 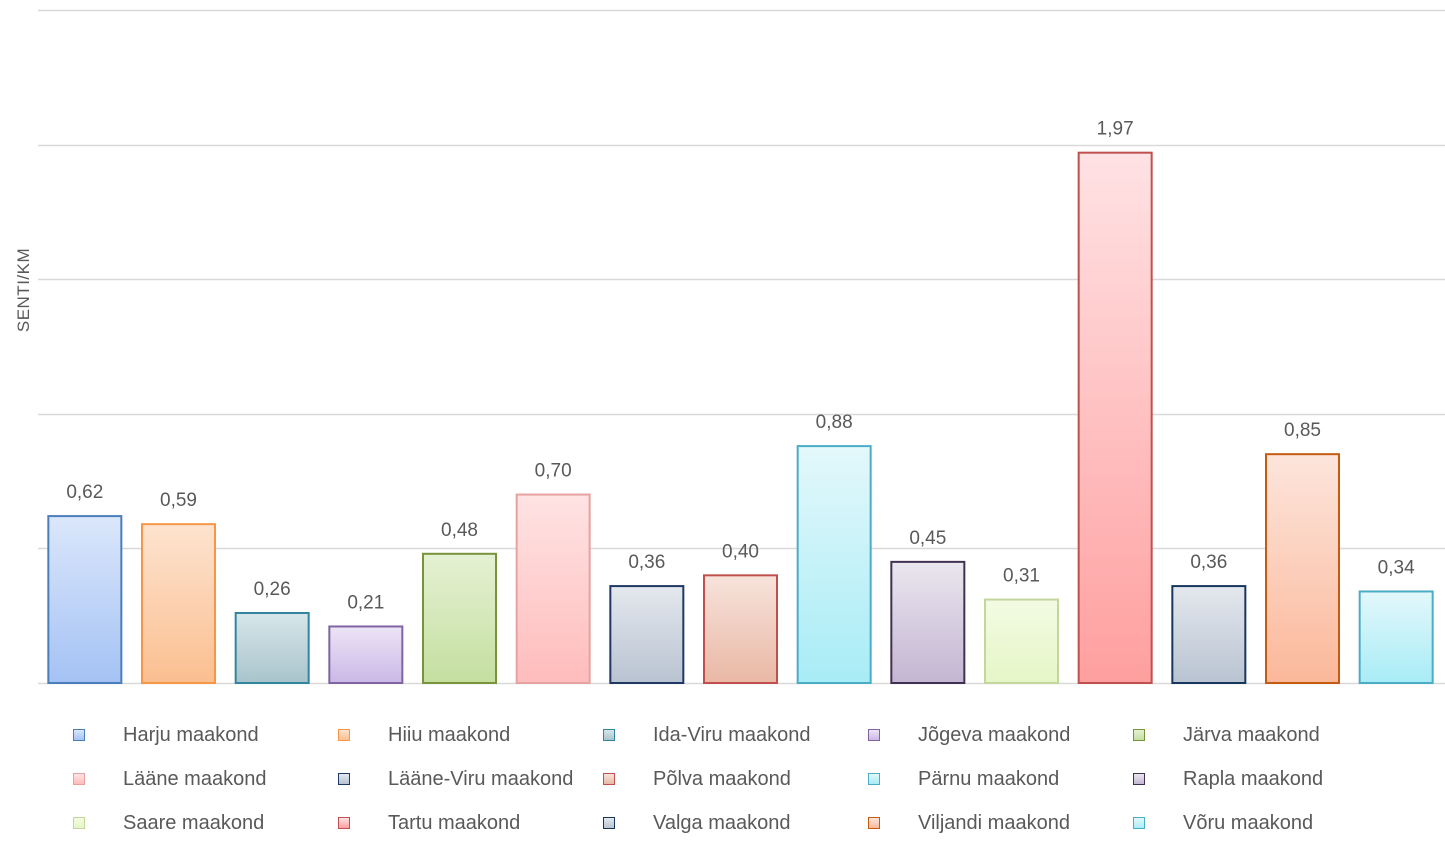 I want to click on y-axis-title: SENTI/KM, so click(x=24, y=290).